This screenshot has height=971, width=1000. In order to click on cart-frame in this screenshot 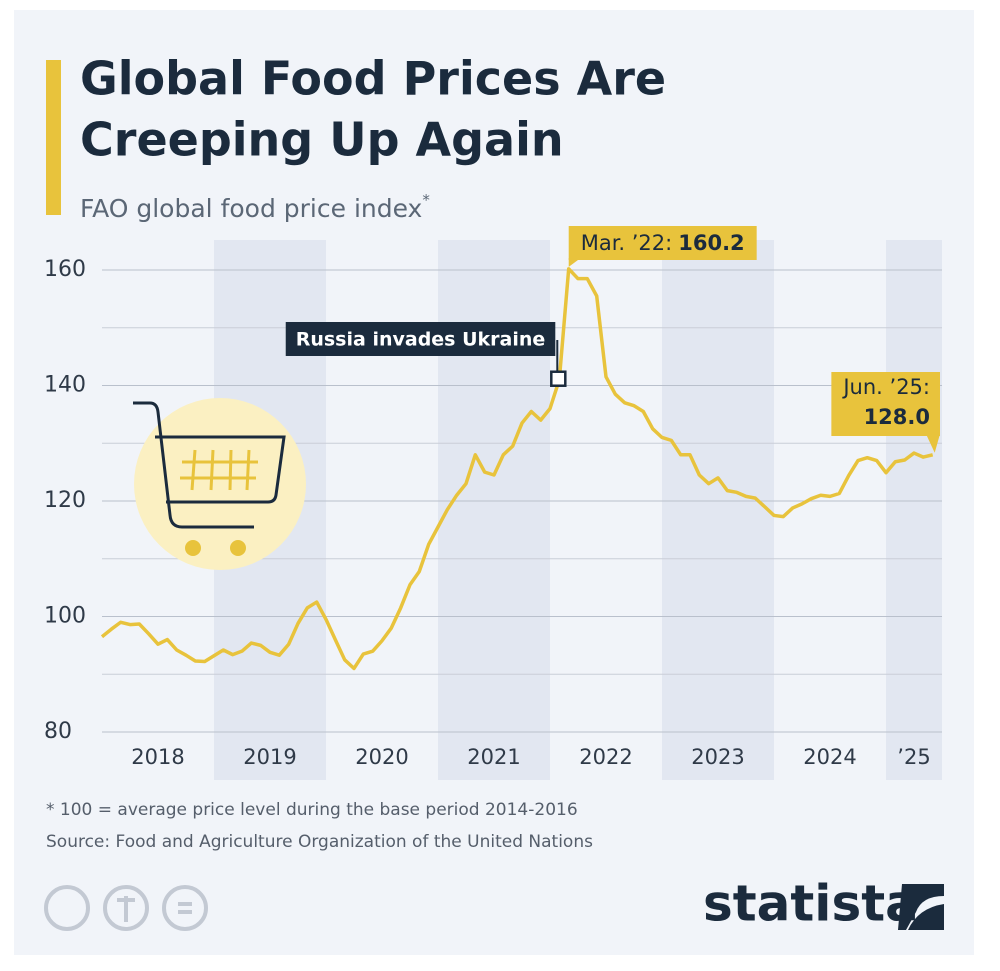, I will do `click(193, 465)`.